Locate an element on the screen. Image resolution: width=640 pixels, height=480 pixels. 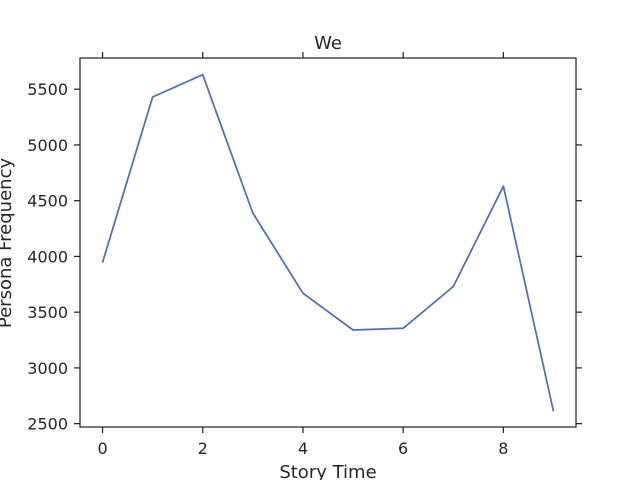
y-tick-label: 2500 is located at coordinates (47, 424).